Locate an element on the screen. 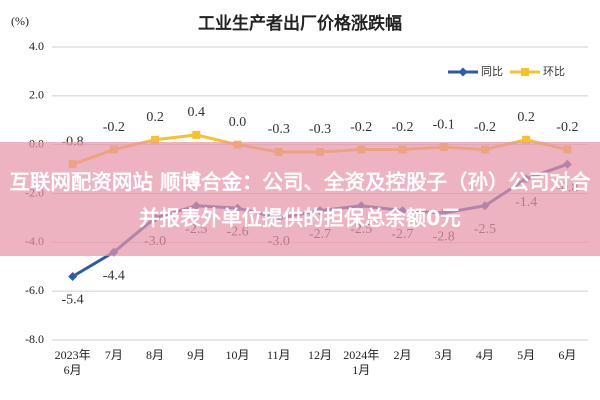 The height and width of the screenshot is (400, 600). chart-title: 工业生产者出厂价格涨跌幅 is located at coordinates (300, 23).